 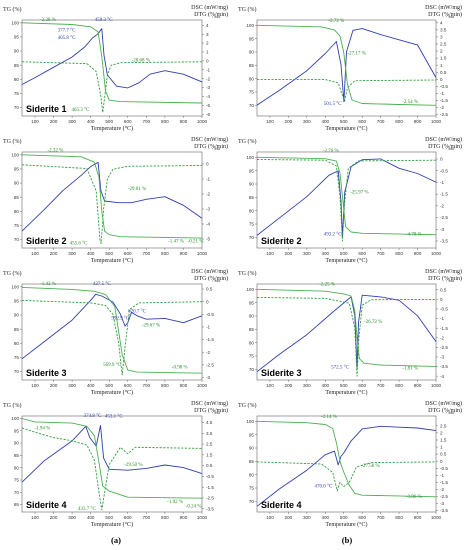 What do you see at coordinates (333, 104) in the screenshot?
I see `data-annotation: 501.5 °C` at bounding box center [333, 104].